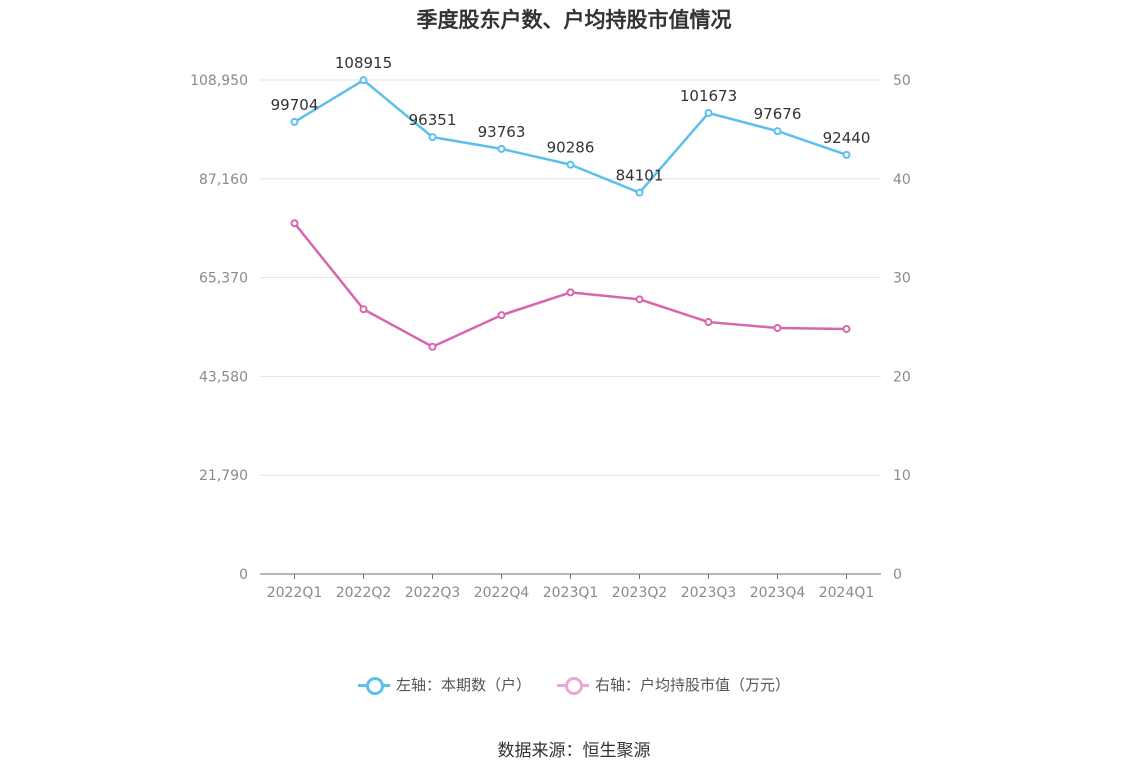 The height and width of the screenshot is (776, 1148). What do you see at coordinates (570, 285) in the screenshot?
I see `series-line-right` at bounding box center [570, 285].